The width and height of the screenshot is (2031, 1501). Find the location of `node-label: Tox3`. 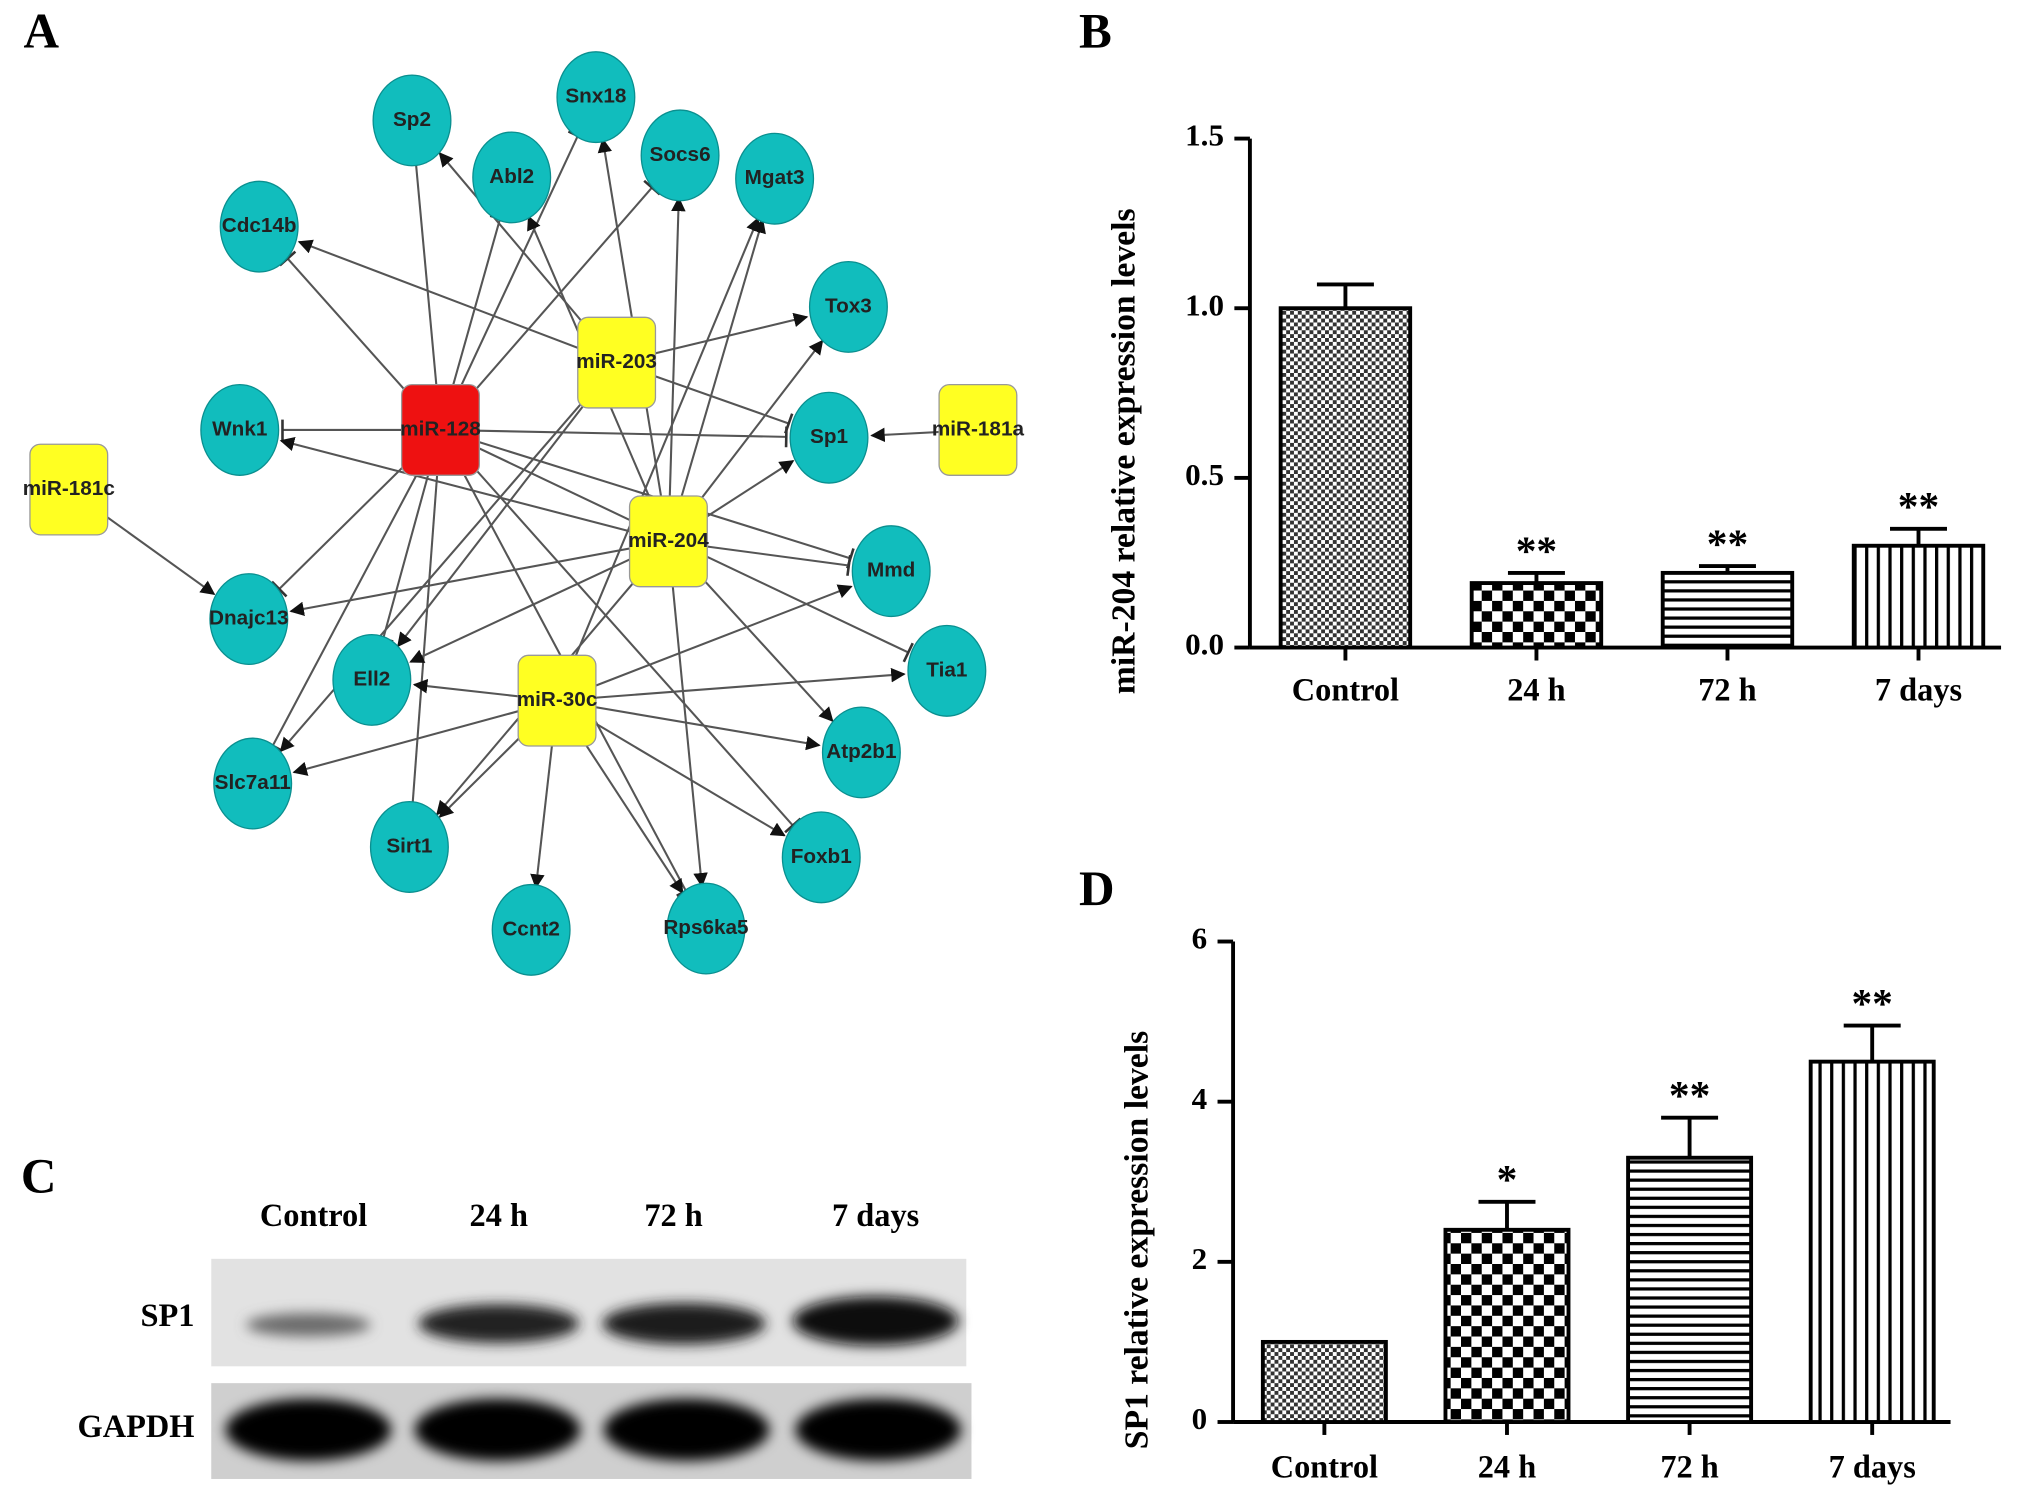

node-label: Tox3 is located at coordinates (848, 305).